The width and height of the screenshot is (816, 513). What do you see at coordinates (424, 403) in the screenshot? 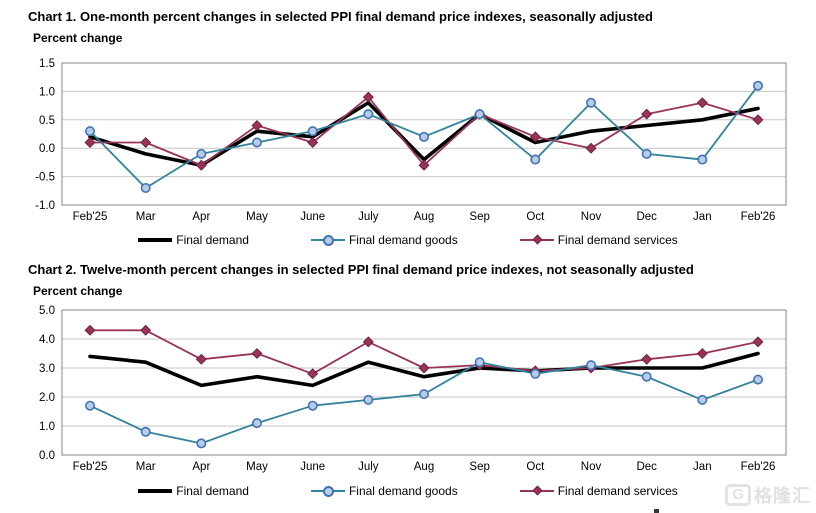
I see `series-line-goods` at bounding box center [424, 403].